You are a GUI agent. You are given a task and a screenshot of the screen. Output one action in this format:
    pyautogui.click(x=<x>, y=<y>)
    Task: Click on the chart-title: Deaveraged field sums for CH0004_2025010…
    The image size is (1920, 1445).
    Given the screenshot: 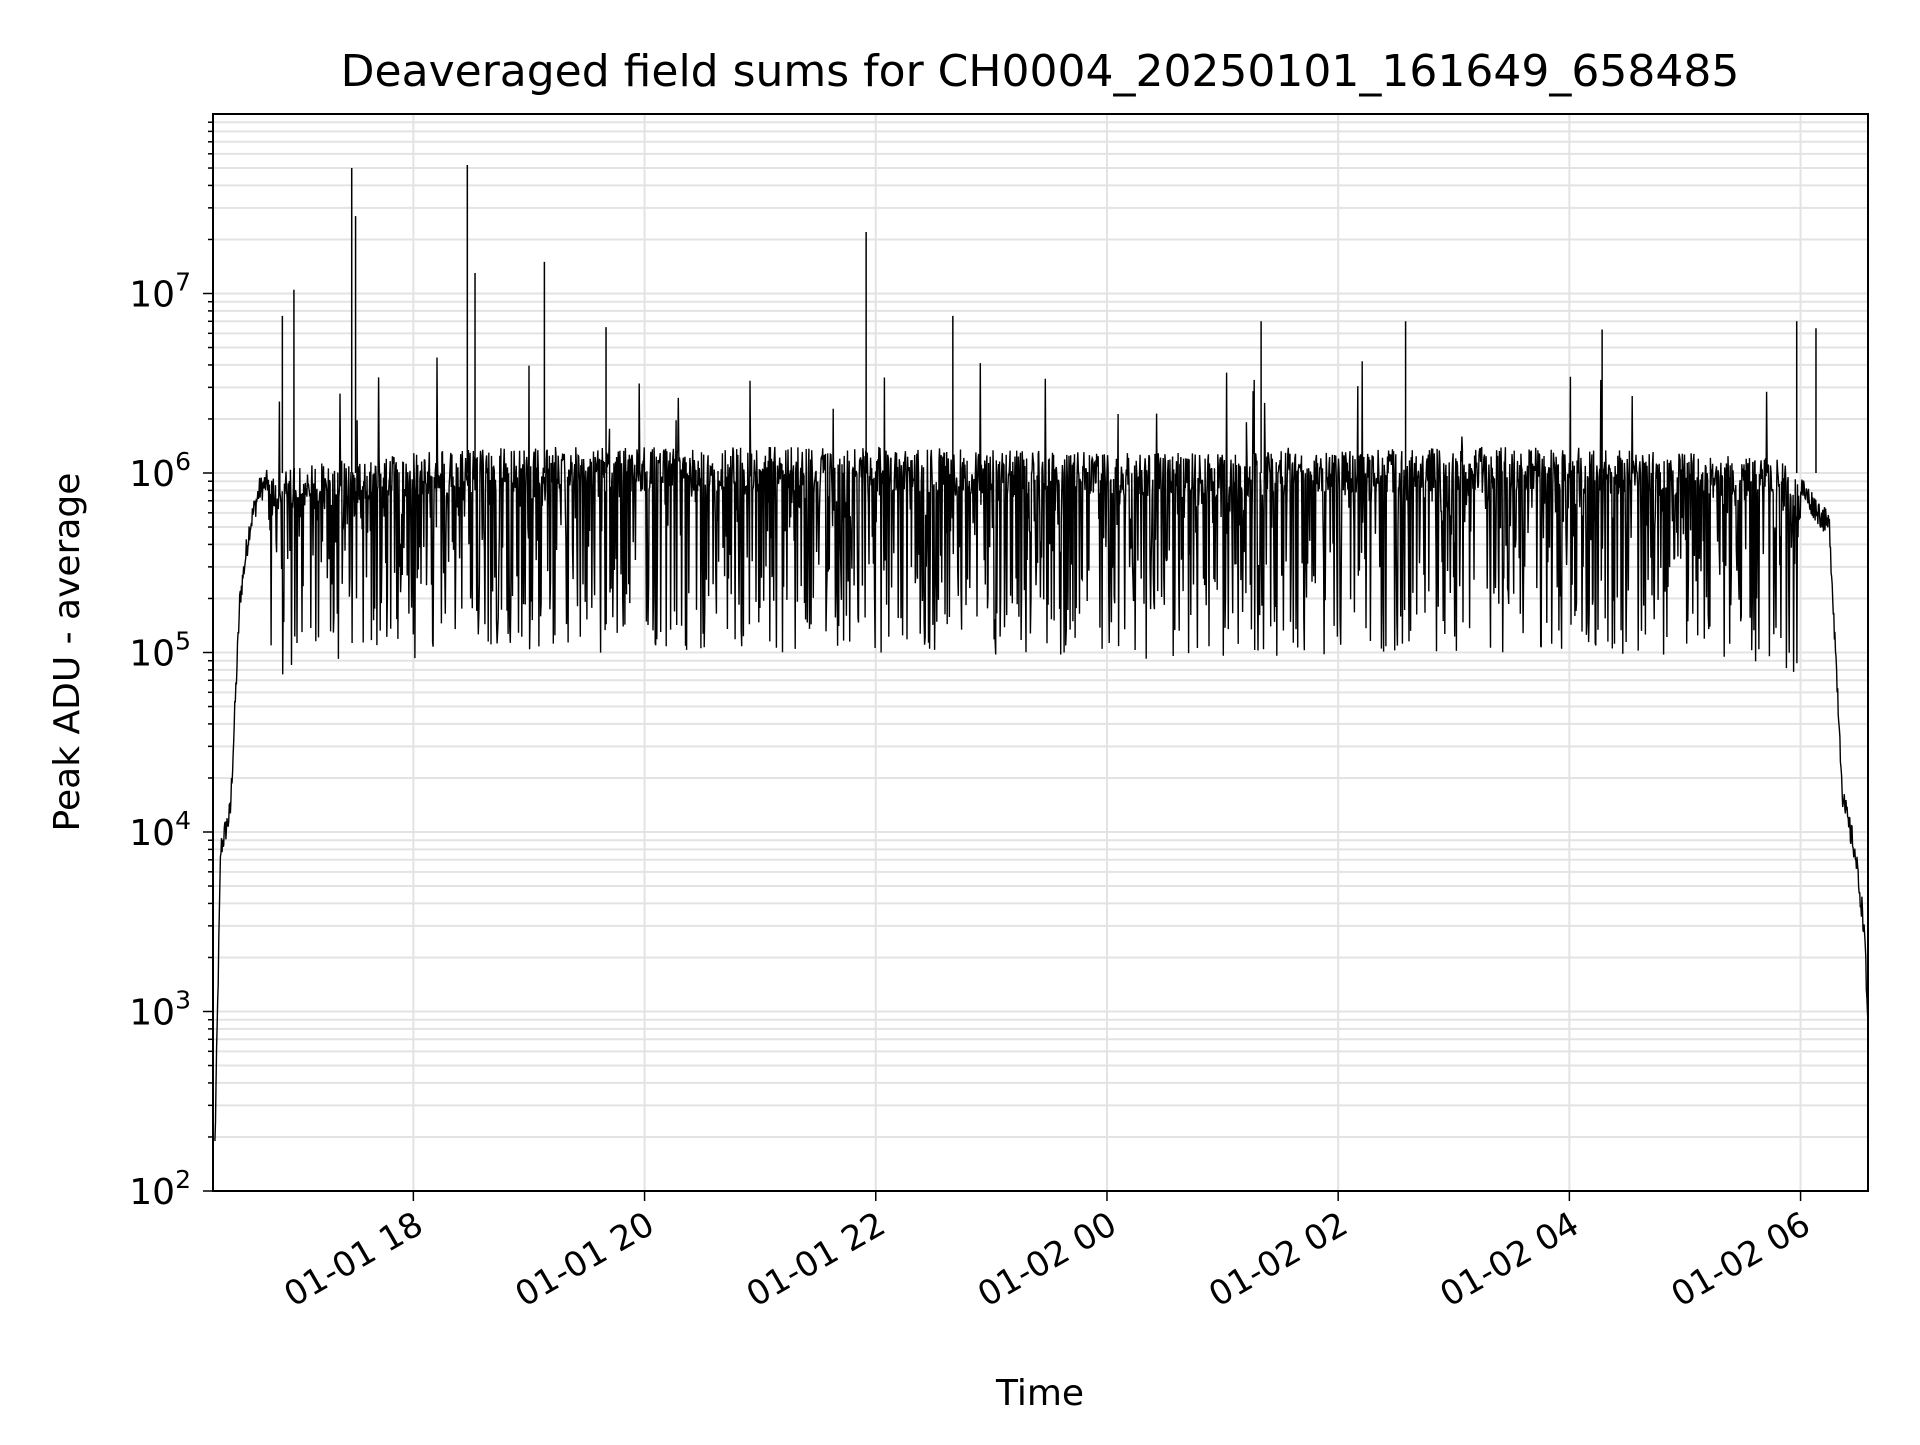 What is the action you would take?
    pyautogui.click(x=1040, y=71)
    